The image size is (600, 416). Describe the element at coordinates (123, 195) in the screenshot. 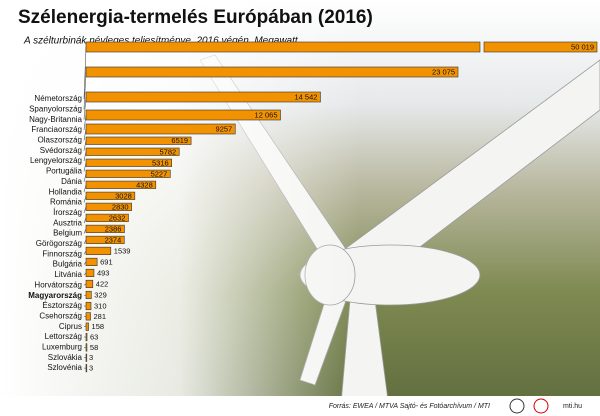

I see `value-label: 3028` at that location.